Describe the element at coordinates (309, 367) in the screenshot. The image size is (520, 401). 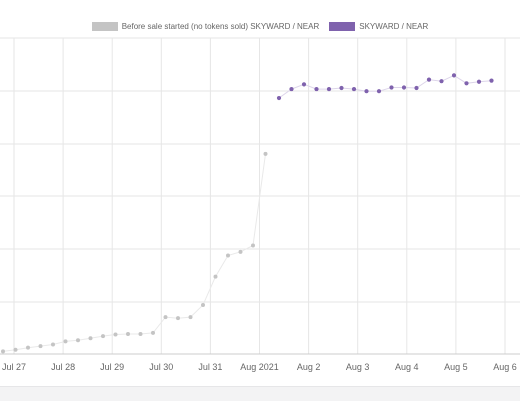
I see `x-tick-label-6: Aug 2` at that location.